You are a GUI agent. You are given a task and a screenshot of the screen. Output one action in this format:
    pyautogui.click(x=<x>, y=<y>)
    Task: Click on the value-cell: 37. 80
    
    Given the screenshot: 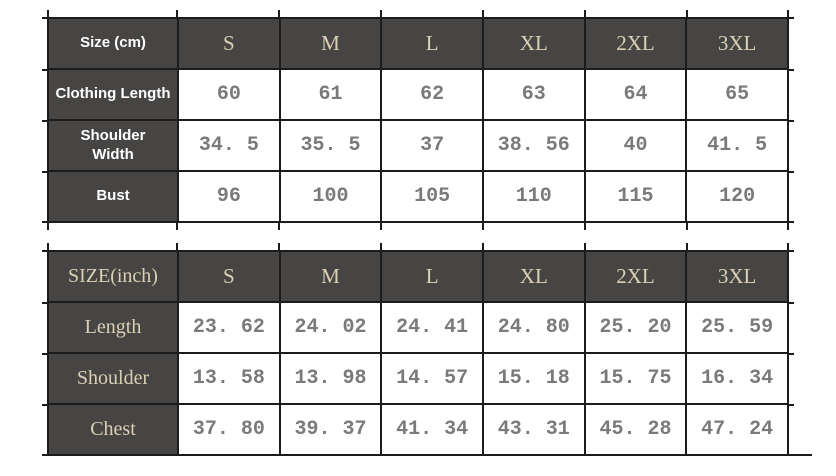 What is the action you would take?
    pyautogui.click(x=229, y=429)
    